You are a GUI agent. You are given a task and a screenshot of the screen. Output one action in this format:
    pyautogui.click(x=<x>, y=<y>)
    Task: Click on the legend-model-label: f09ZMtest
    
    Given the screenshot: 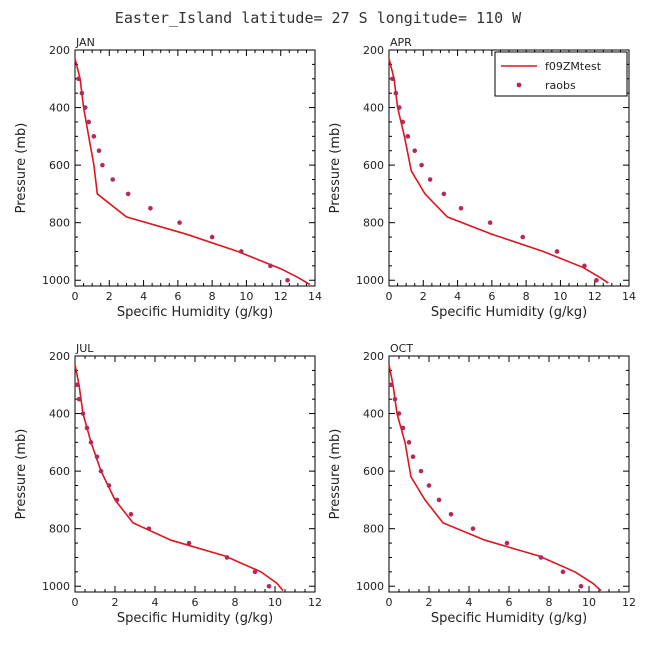 What is the action you would take?
    pyautogui.click(x=573, y=66)
    